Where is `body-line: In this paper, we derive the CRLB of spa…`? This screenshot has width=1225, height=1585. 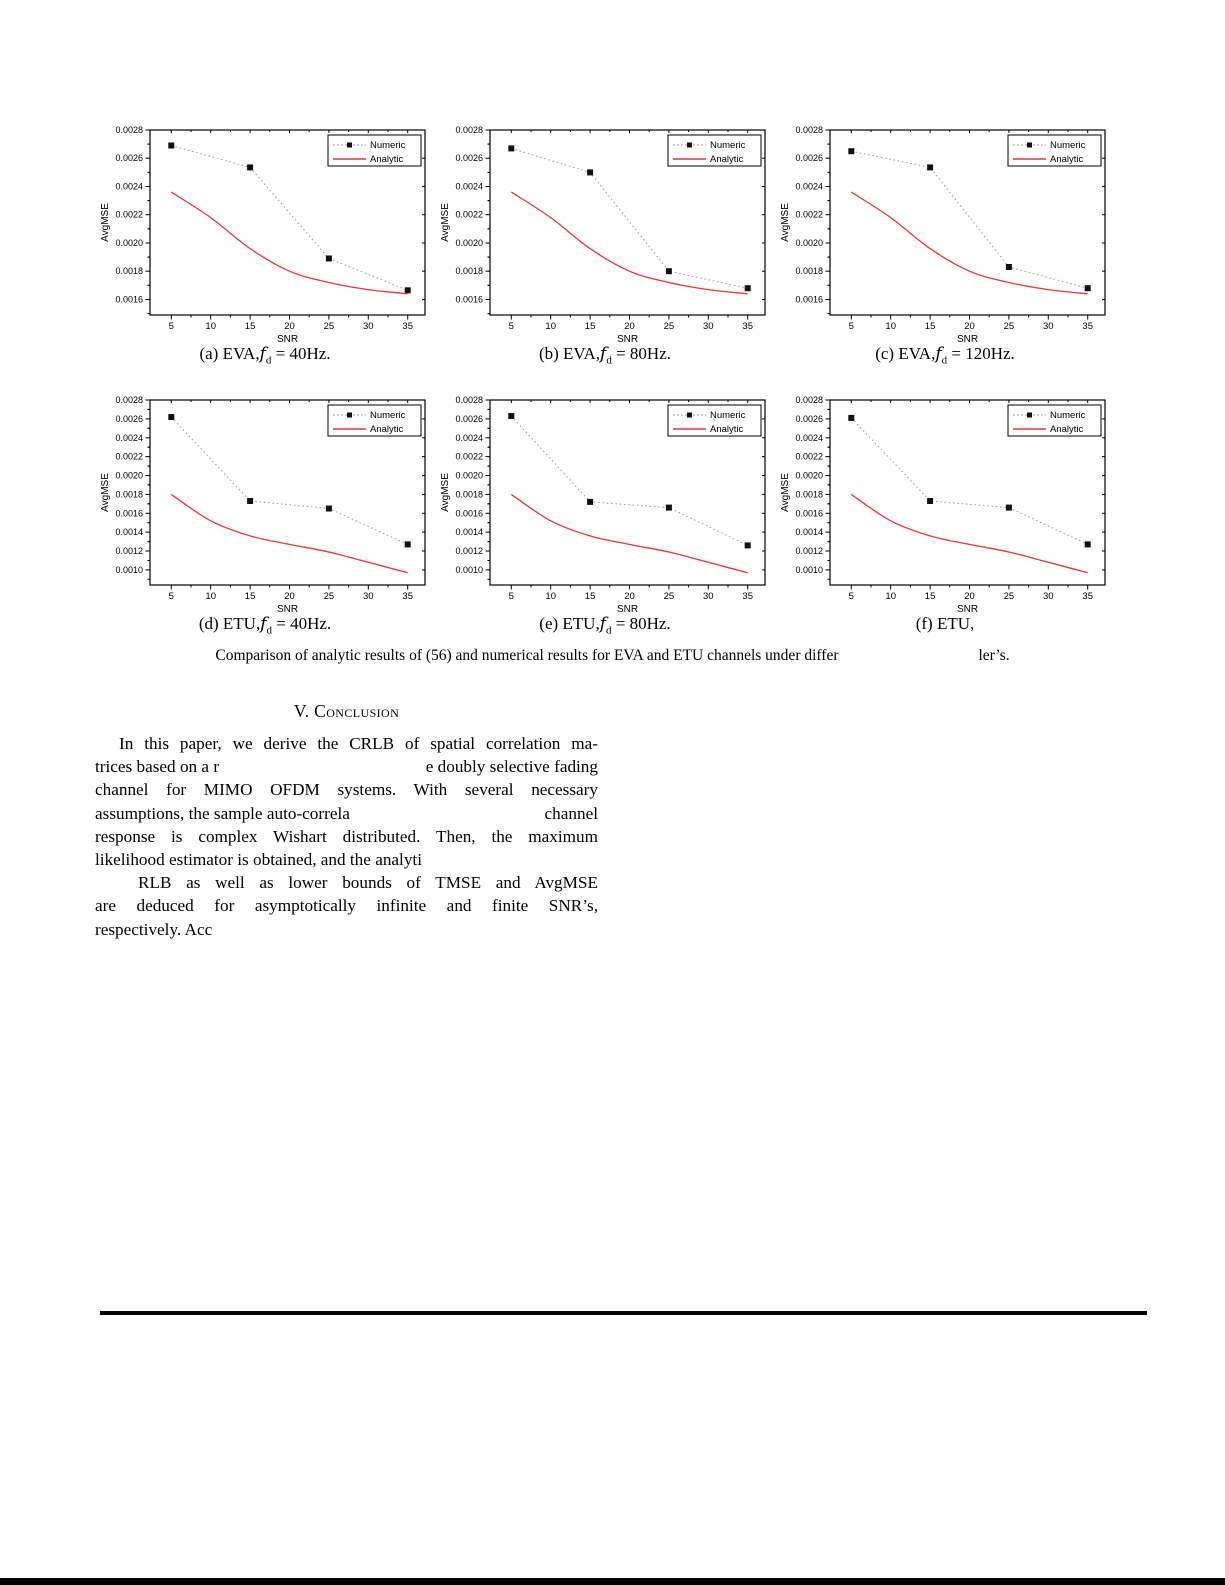
body-line: In this paper, we derive the CRLB of spa… is located at coordinates (346, 743).